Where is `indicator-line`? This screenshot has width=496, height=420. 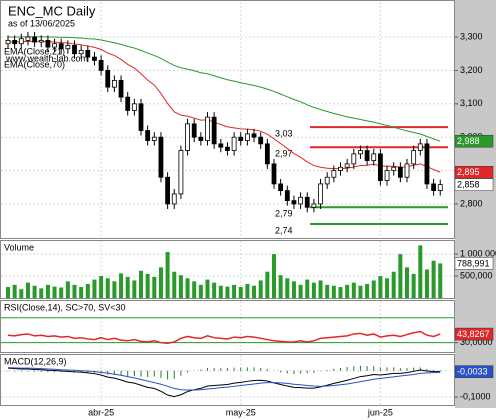 indicator-line is located at coordinates (224, 379).